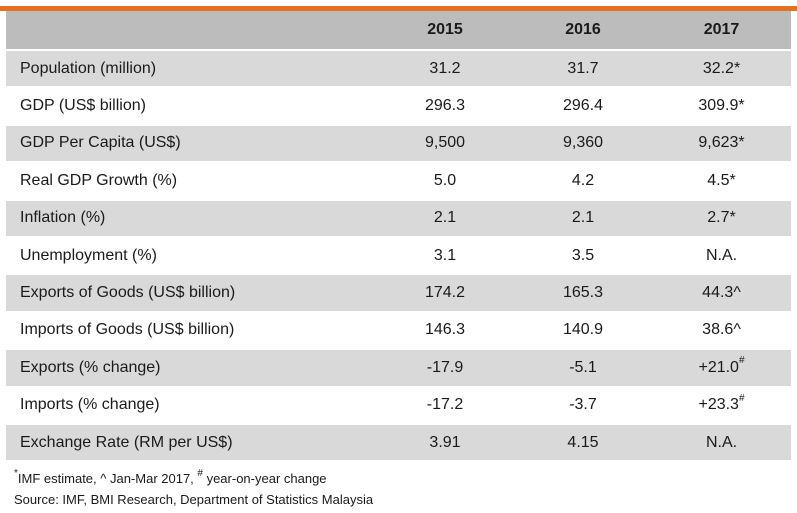  I want to click on cell-2015: -17.9, so click(445, 369).